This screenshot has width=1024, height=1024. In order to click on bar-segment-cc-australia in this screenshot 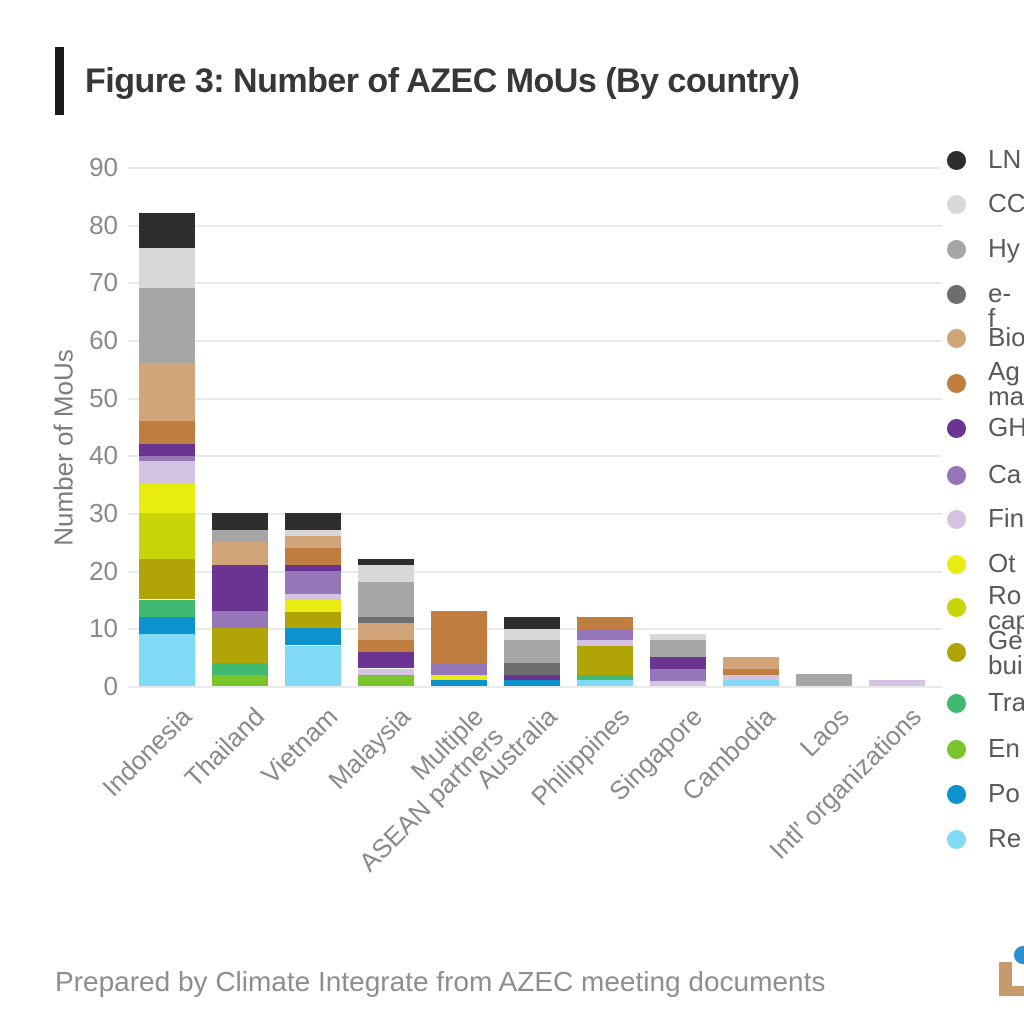, I will do `click(532, 634)`.